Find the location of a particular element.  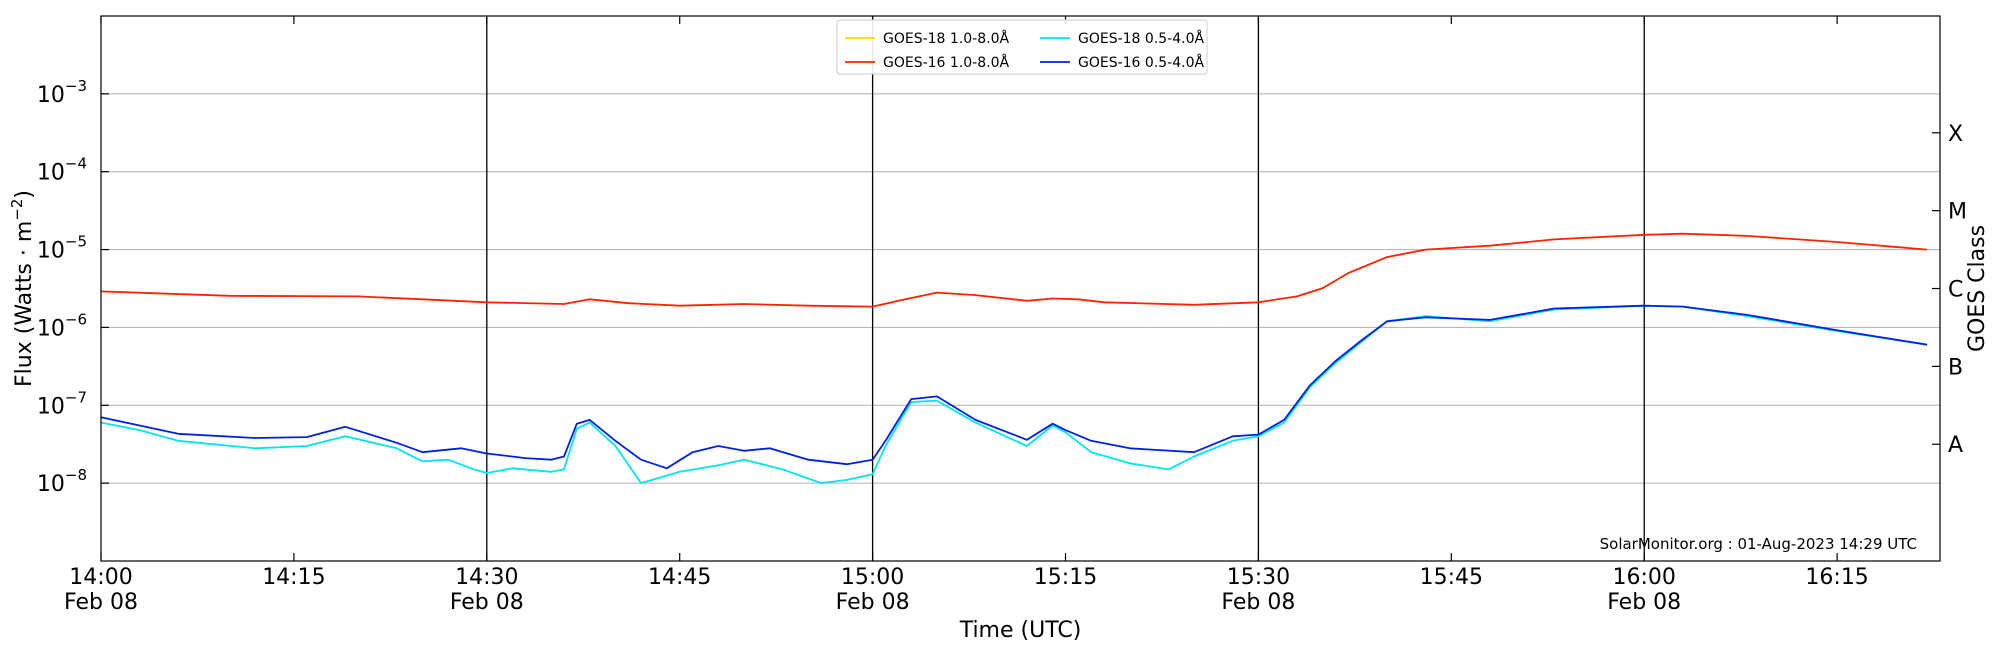

y-tick-label: 10⁻⁶ is located at coordinates (62, 325).